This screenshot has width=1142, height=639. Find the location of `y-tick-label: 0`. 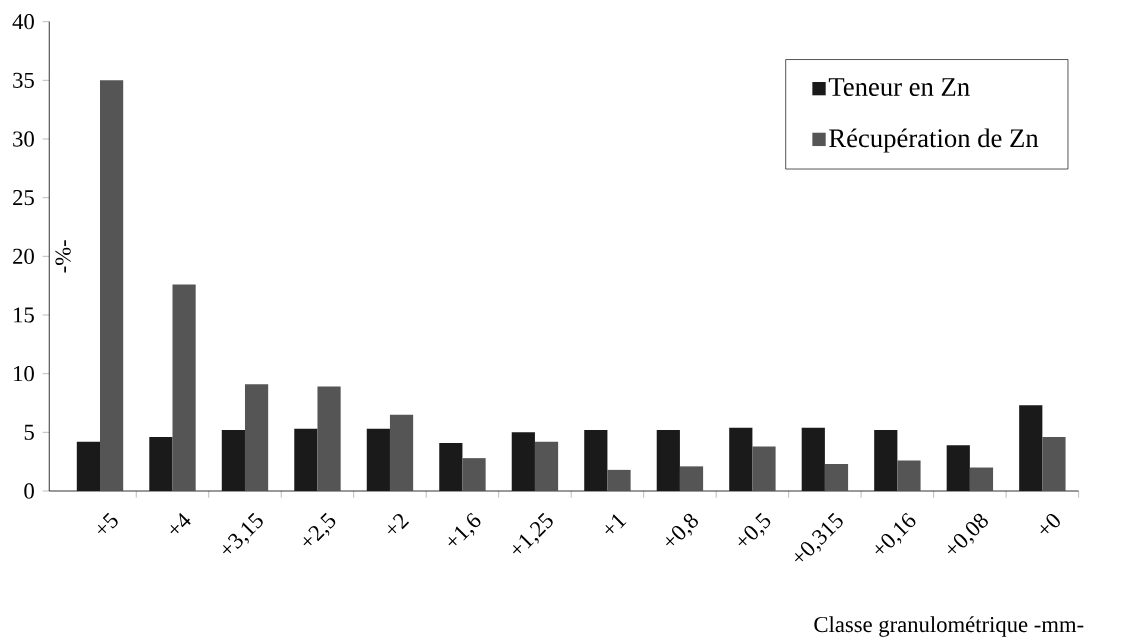

y-tick-label: 0 is located at coordinates (29, 491).